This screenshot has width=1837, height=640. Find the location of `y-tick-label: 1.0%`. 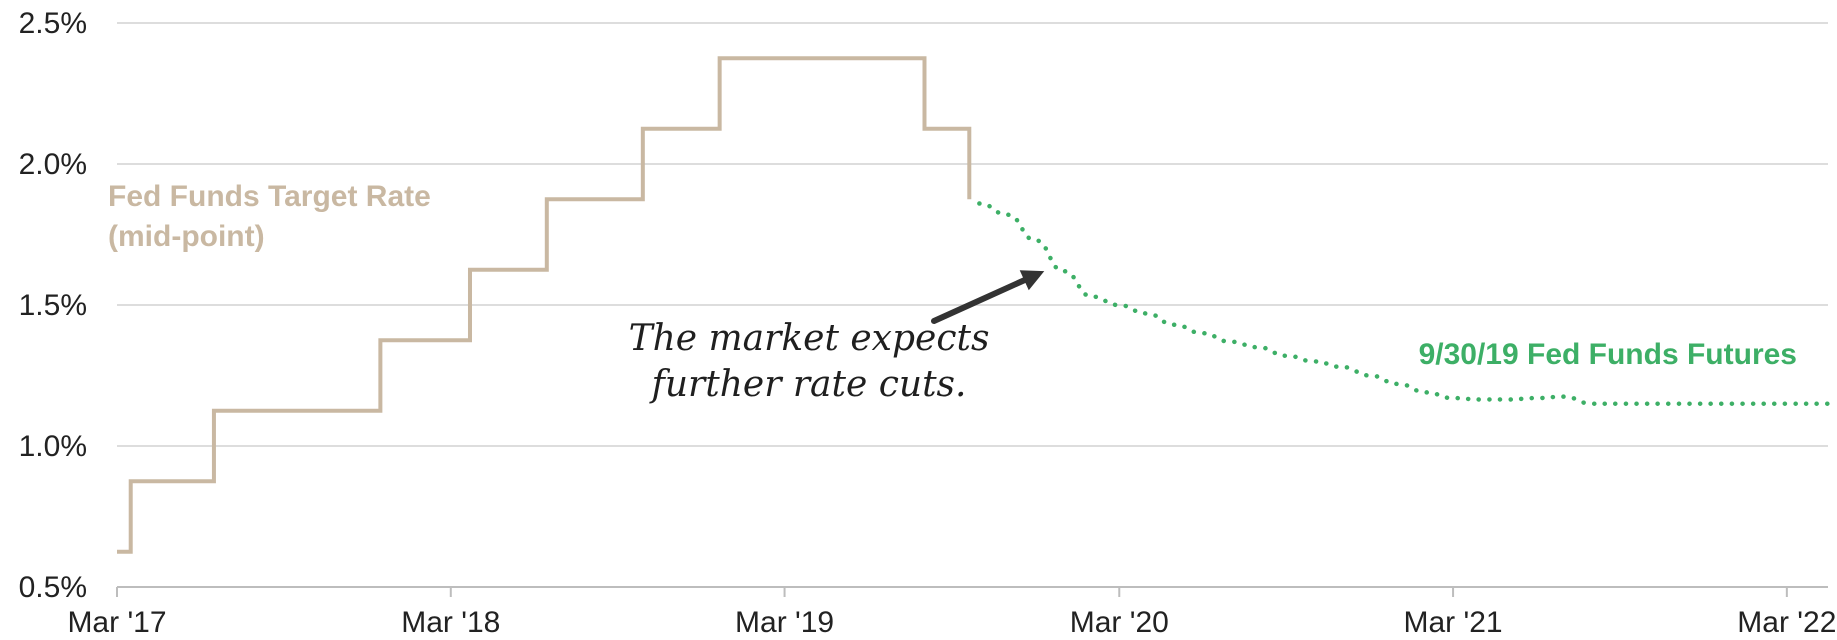

y-tick-label: 1.0% is located at coordinates (53, 446).